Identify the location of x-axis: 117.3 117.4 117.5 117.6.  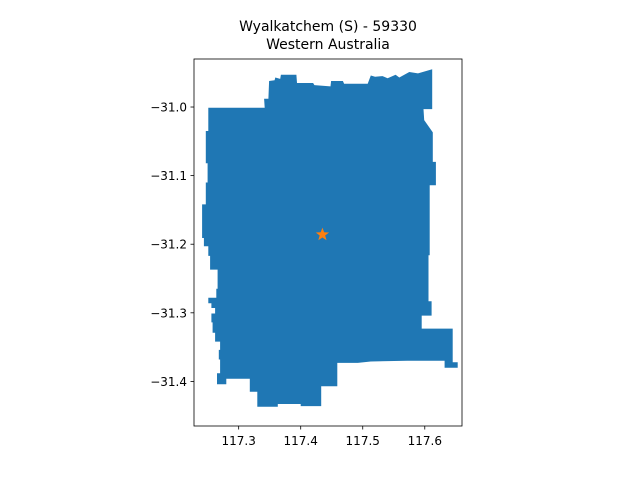
(331, 437).